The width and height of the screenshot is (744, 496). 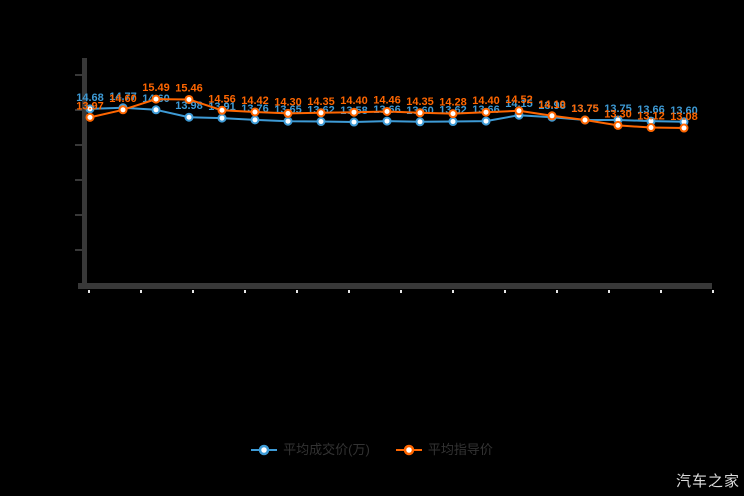 I want to click on blue-line-marker-icon, so click(x=264, y=450).